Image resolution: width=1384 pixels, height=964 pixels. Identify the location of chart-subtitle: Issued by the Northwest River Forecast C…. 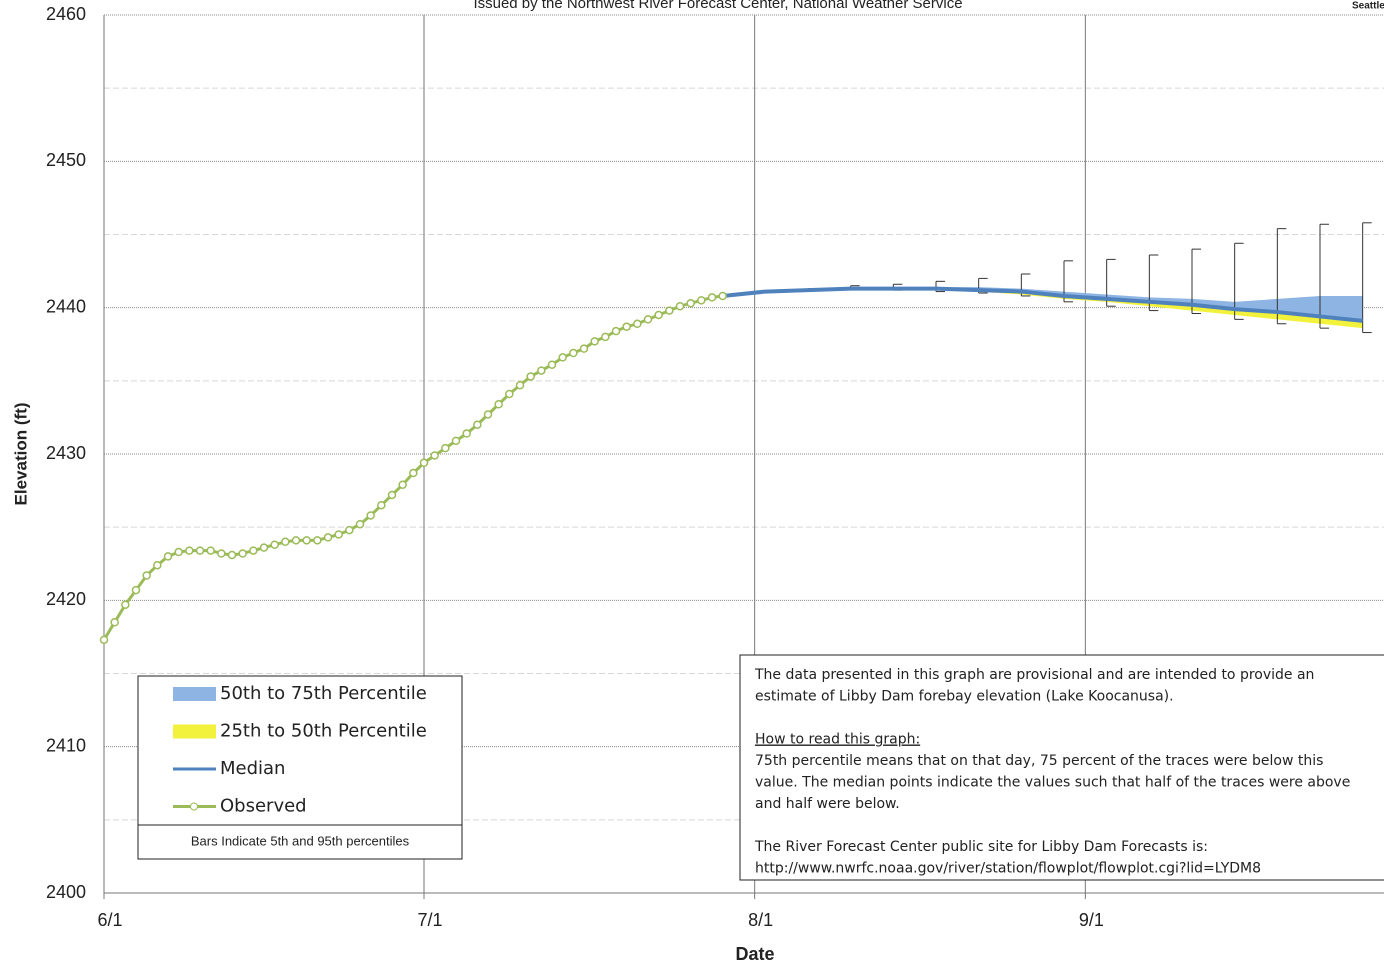
(717, 6).